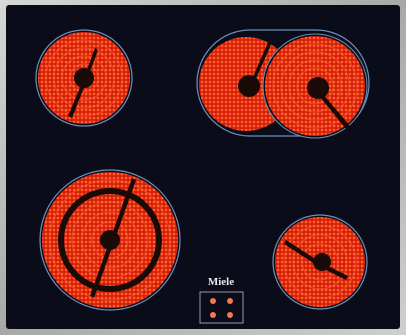 Image resolution: width=406 pixels, height=335 pixels. What do you see at coordinates (84, 78) in the screenshot?
I see `burner-top-left` at bounding box center [84, 78].